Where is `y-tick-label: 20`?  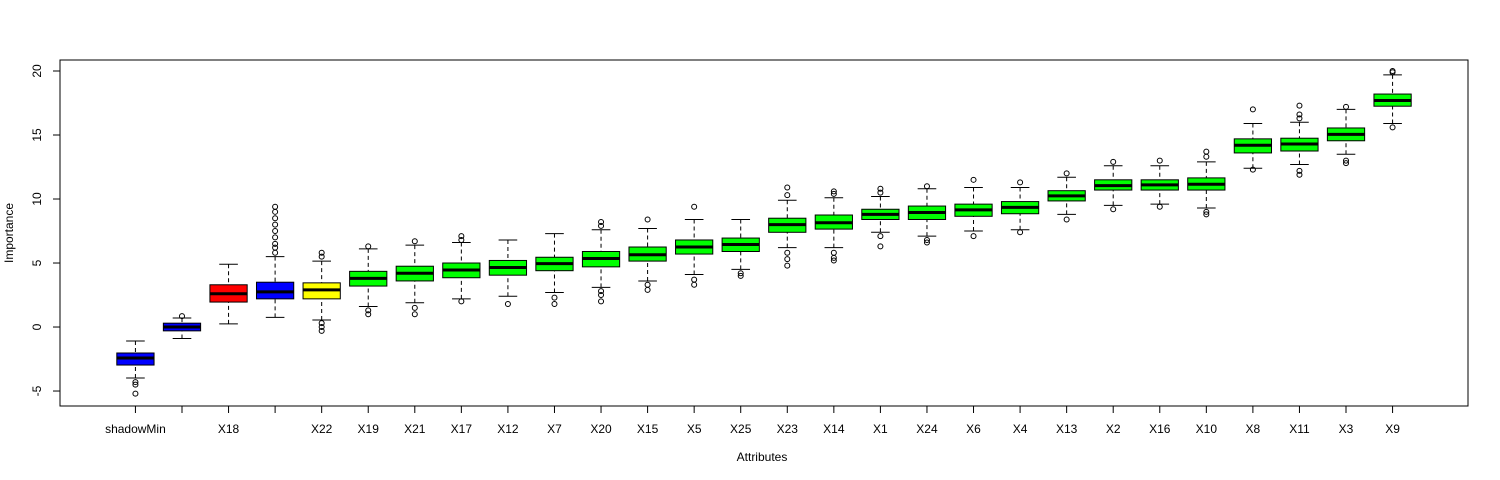 y-tick-label: 20 is located at coordinates (37, 71).